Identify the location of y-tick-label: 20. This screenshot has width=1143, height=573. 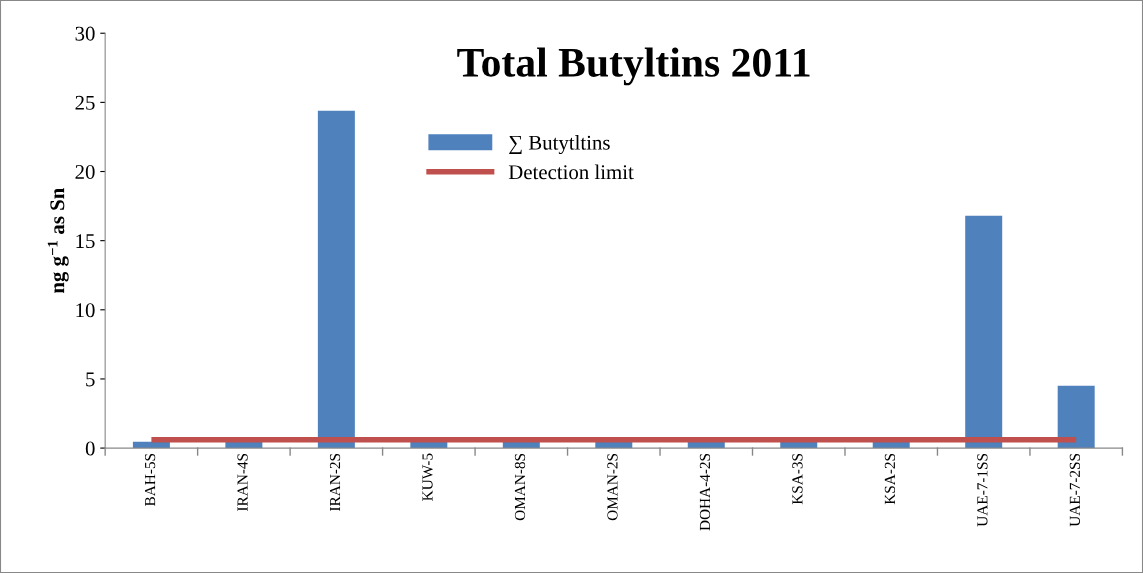
(85, 171).